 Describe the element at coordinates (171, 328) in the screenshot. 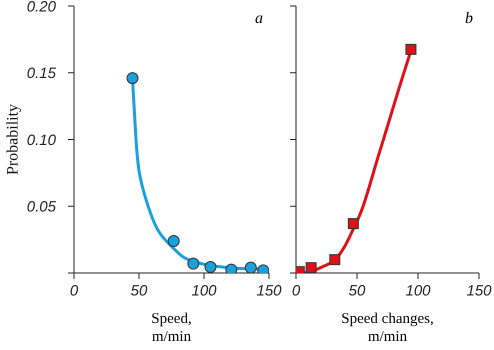

I see `x-axis-title: Speed, m/min` at that location.